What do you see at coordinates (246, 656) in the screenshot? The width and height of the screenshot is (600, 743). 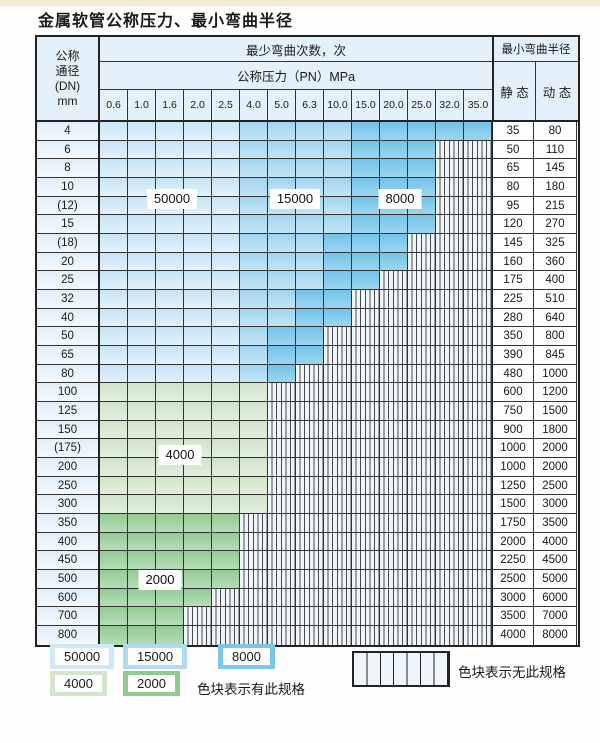 I see `legend-chip-label: 8000` at bounding box center [246, 656].